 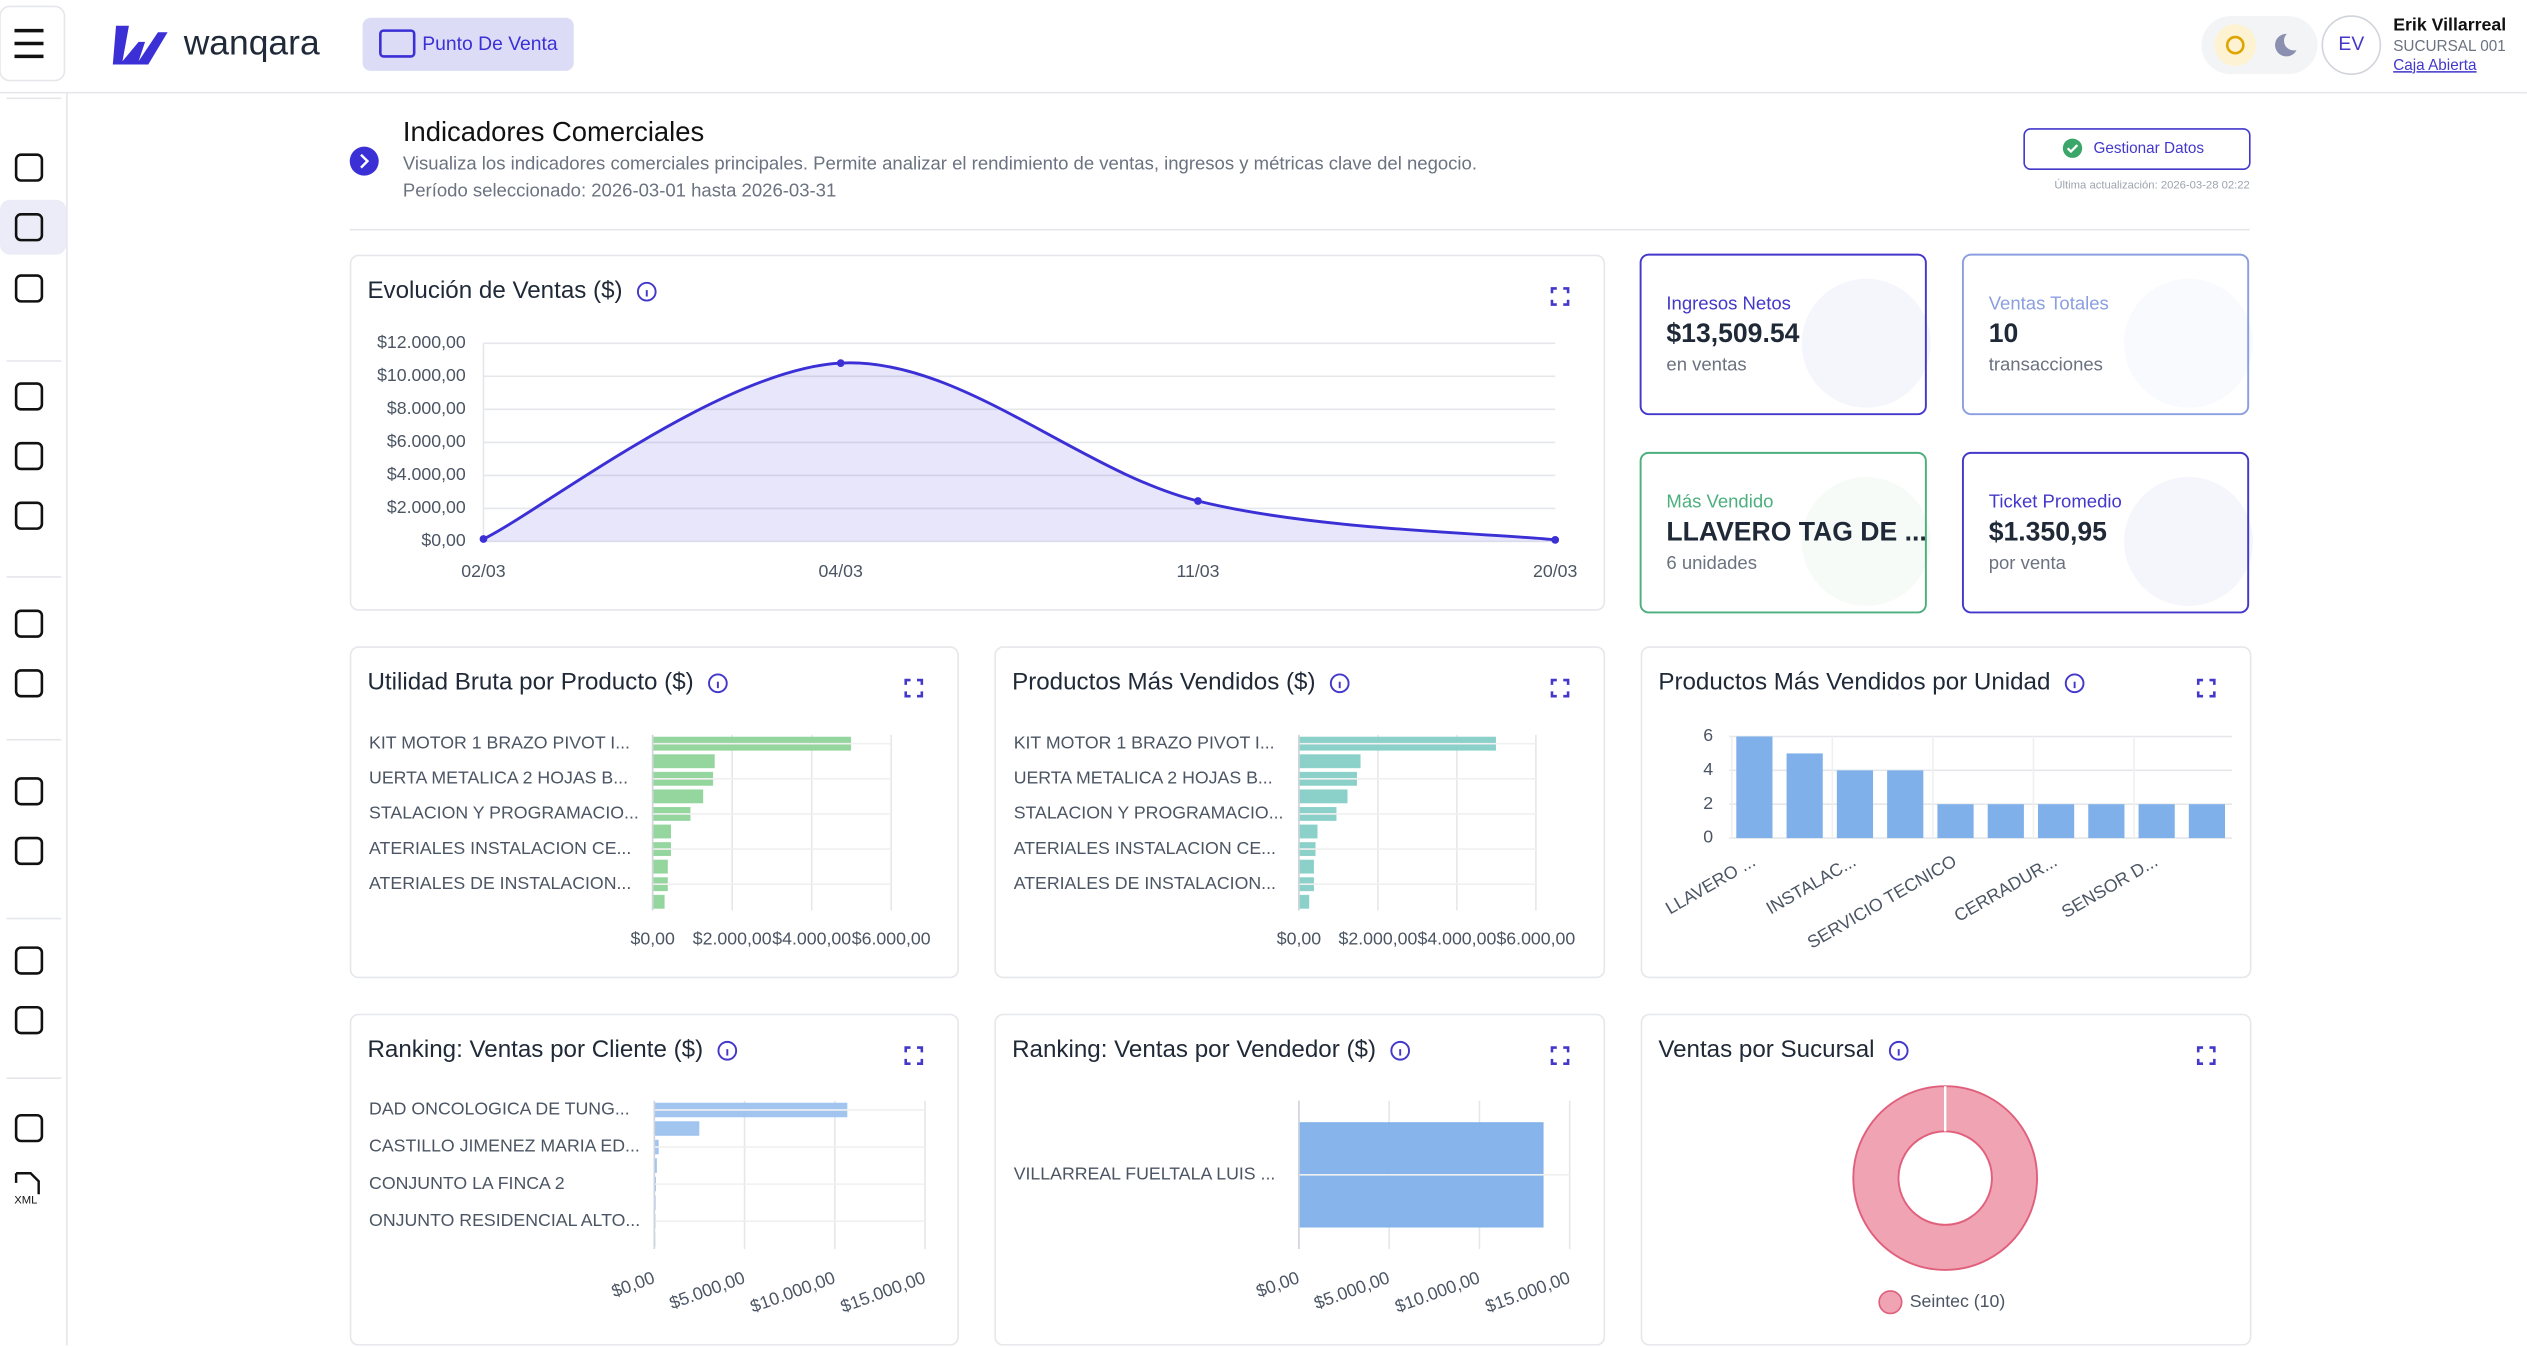 I want to click on kpi-sub: por venta, so click(x=2028, y=562).